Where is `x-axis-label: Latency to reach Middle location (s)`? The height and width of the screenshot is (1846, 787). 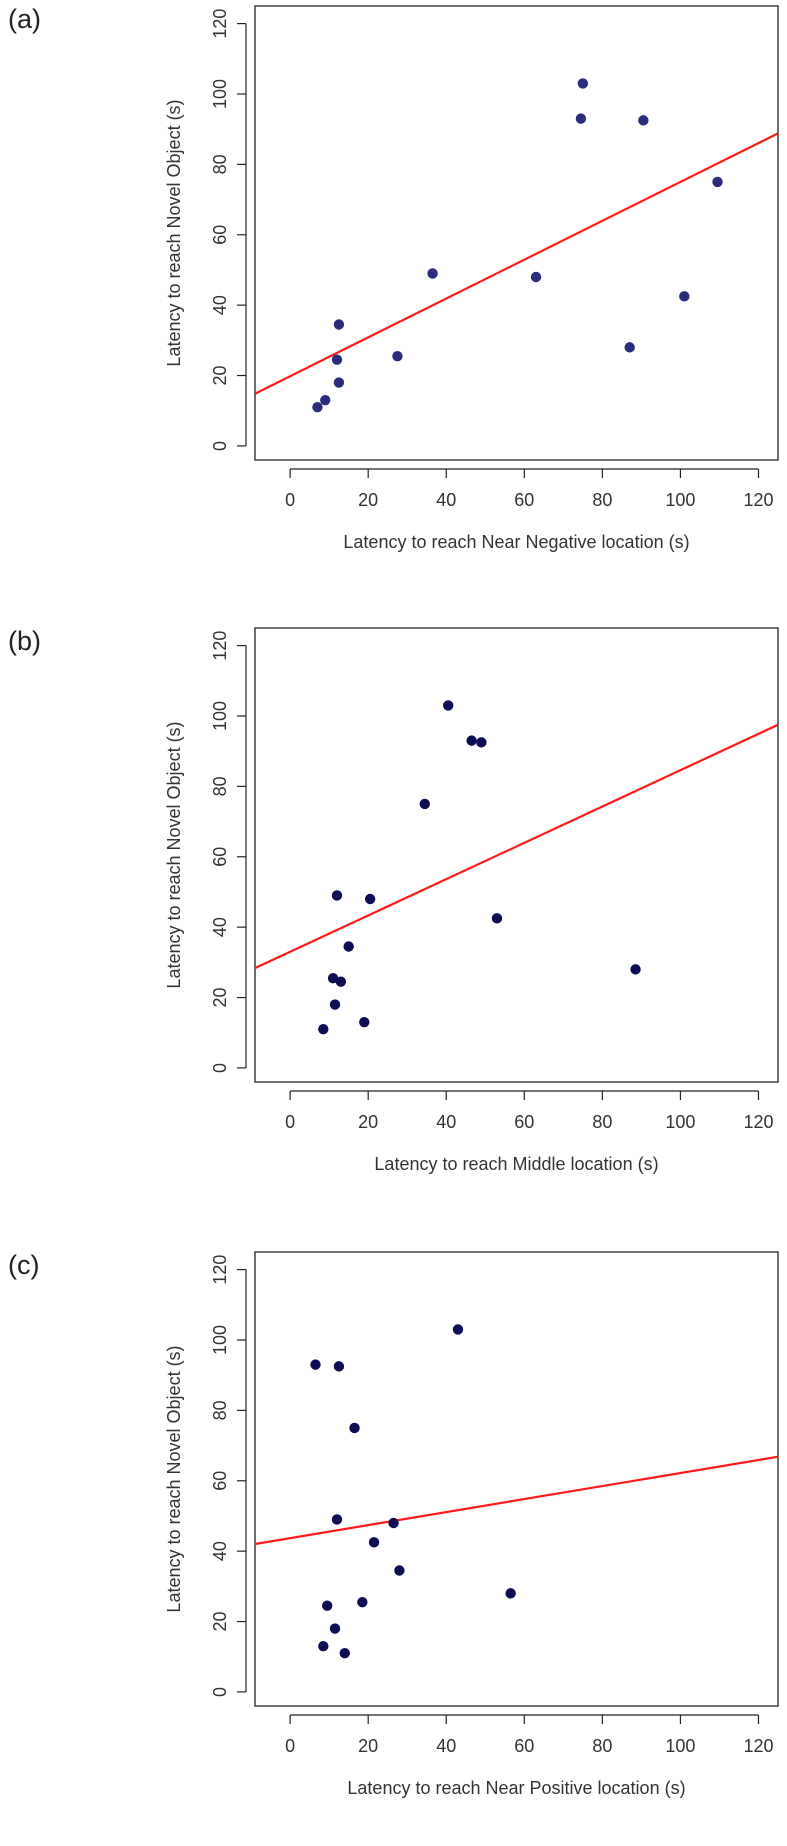
x-axis-label: Latency to reach Middle location (s) is located at coordinates (516, 1164).